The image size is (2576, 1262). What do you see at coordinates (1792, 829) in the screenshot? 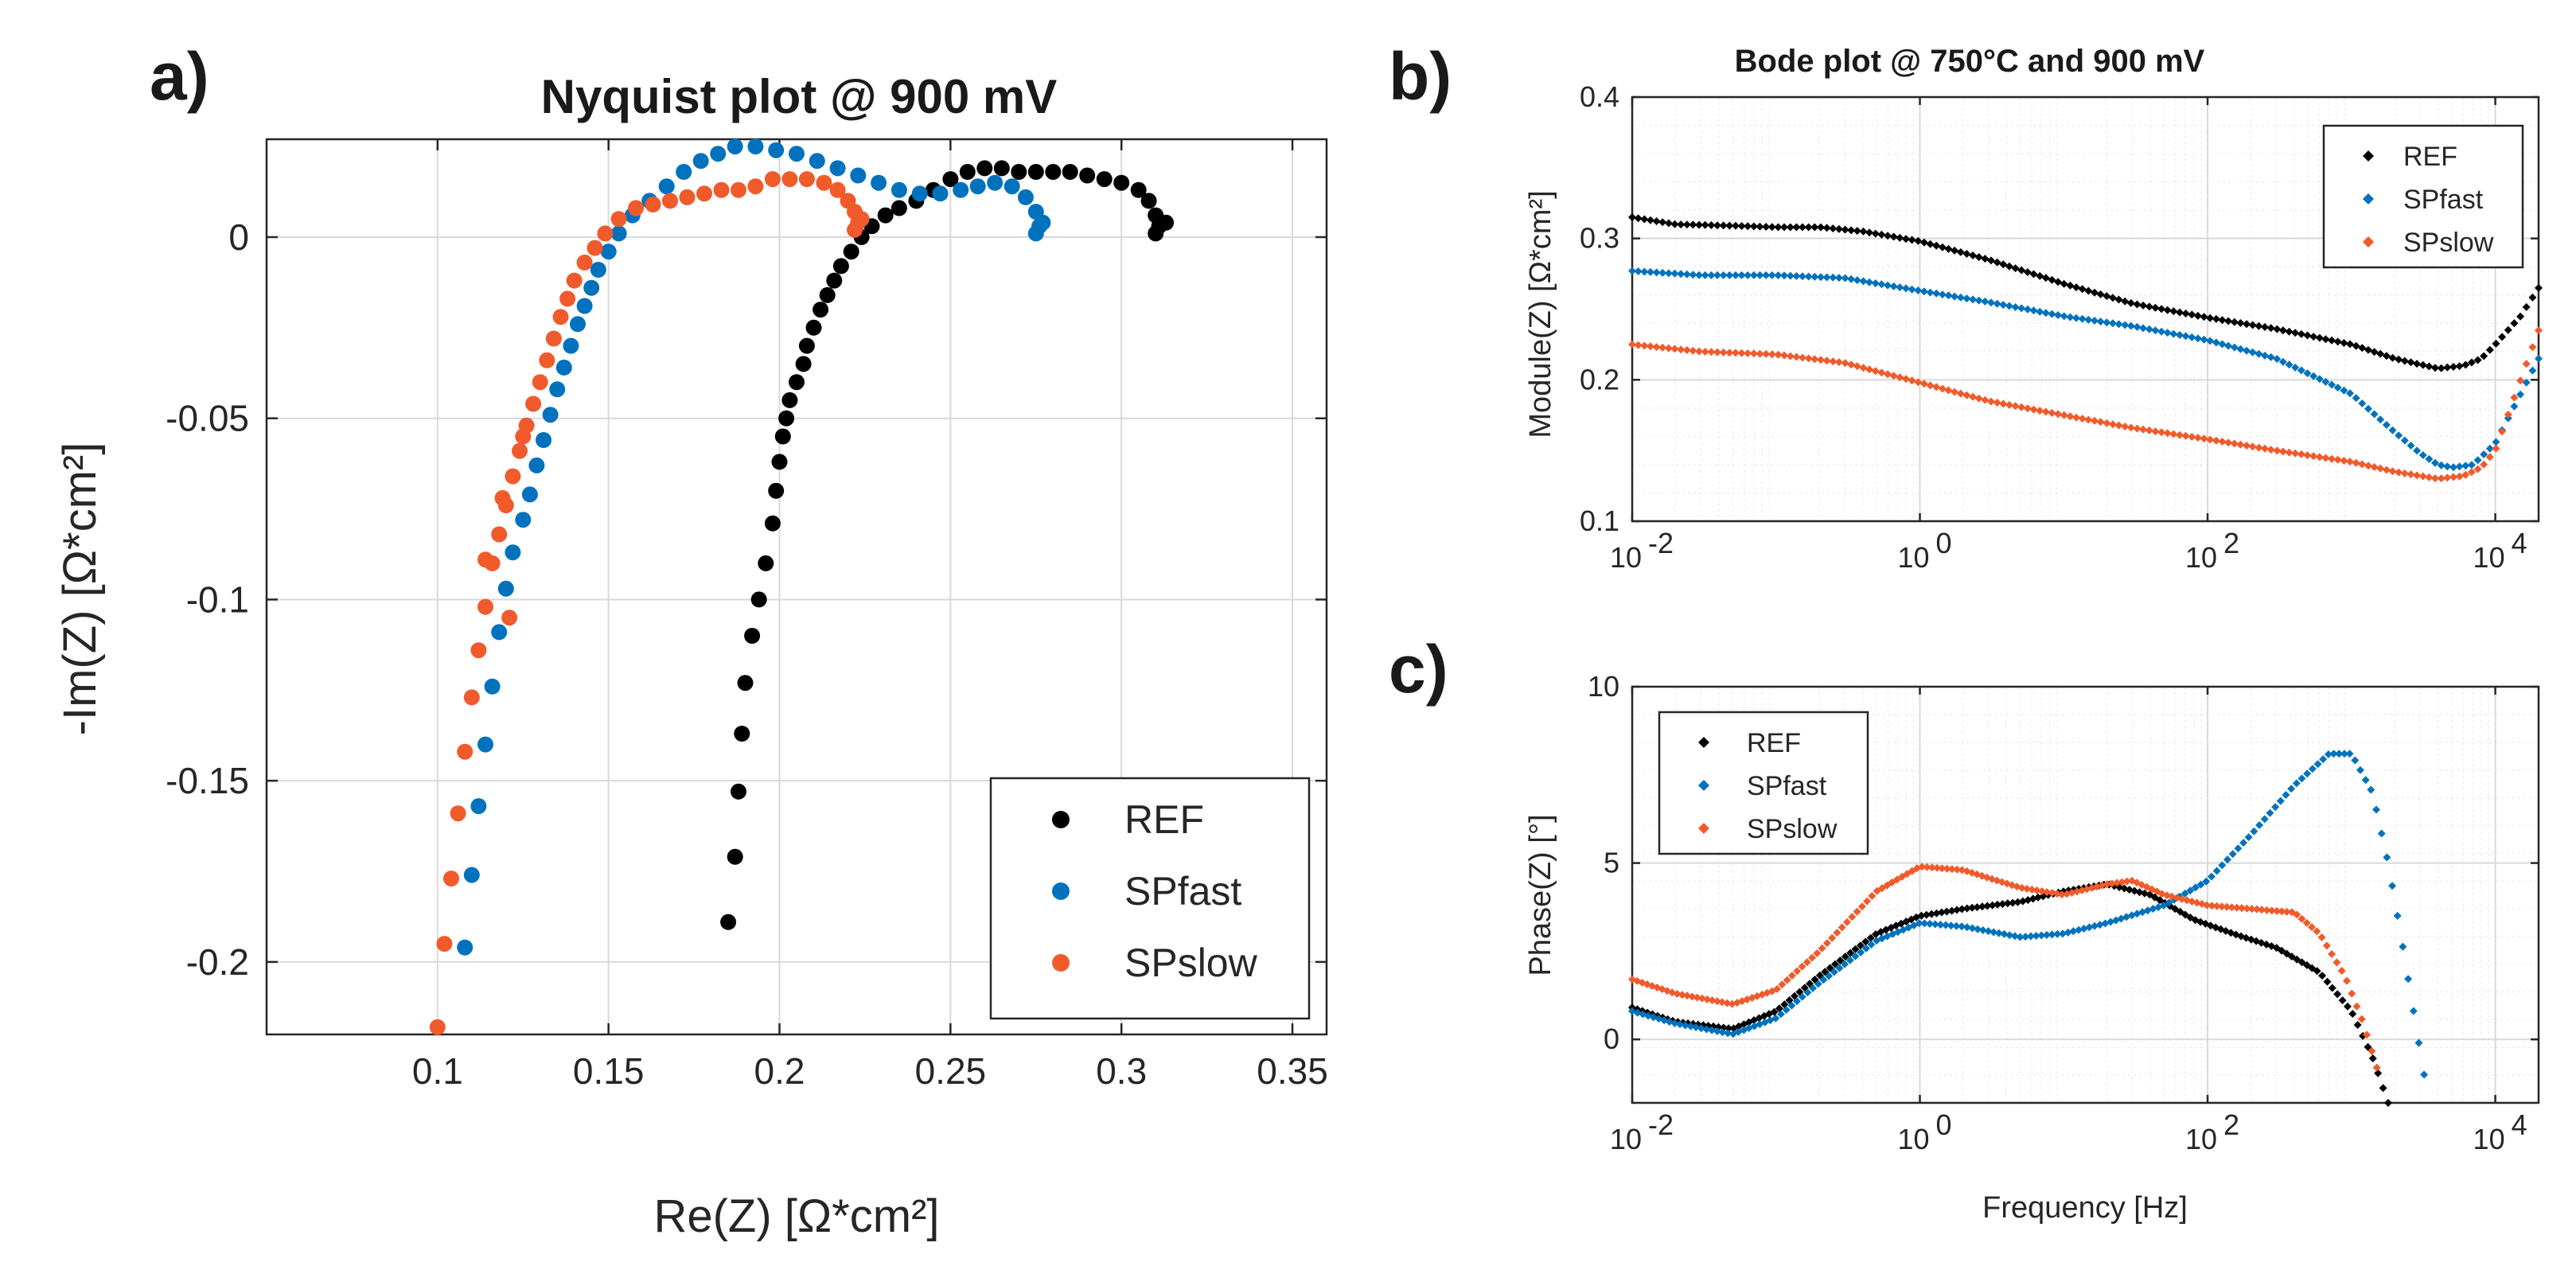
I see `legend-label-spslow: SPslow` at bounding box center [1792, 829].